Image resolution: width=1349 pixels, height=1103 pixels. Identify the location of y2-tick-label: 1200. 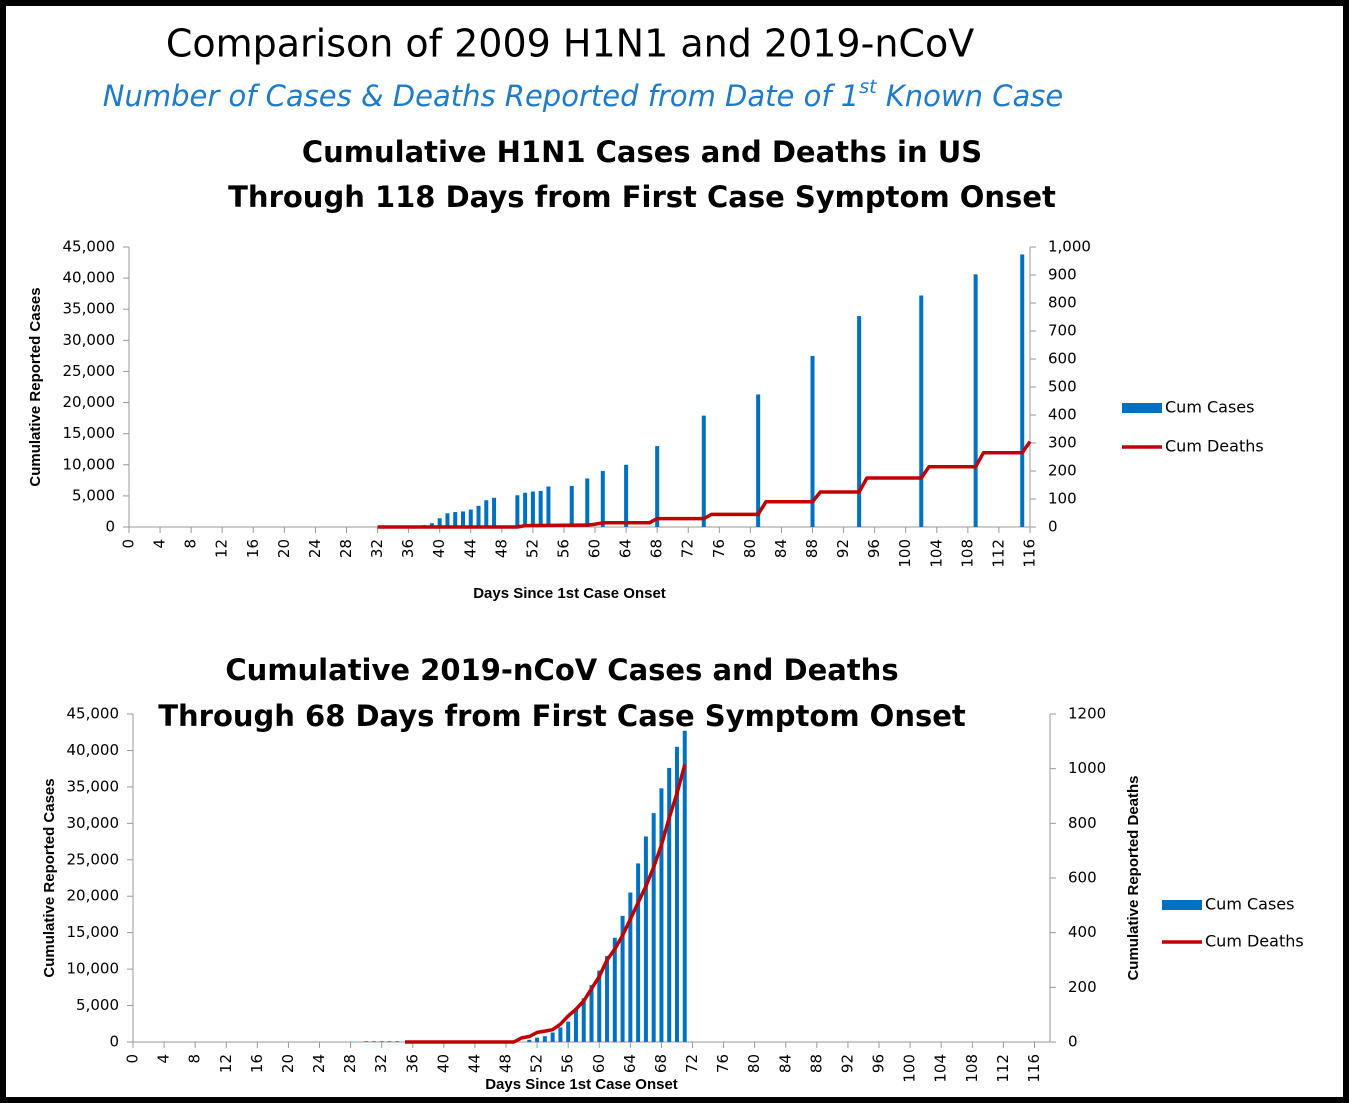
(1087, 714).